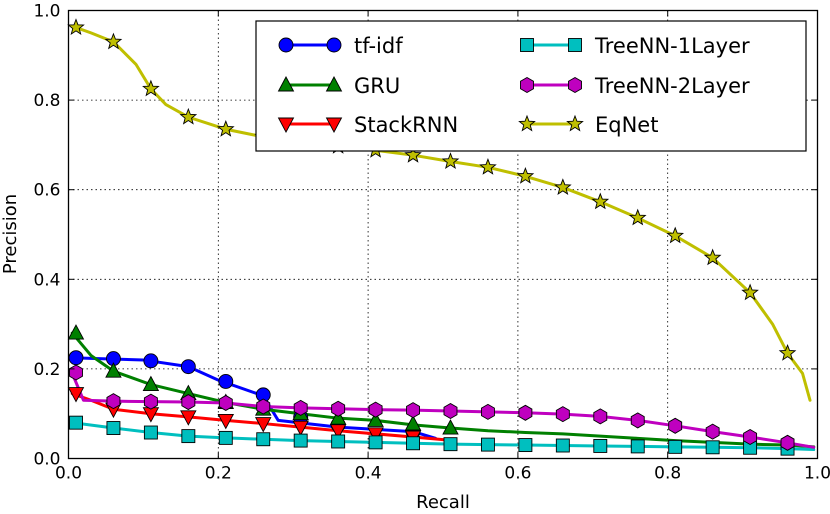 This screenshot has height=514, width=830. What do you see at coordinates (817, 474) in the screenshot?
I see `x-tick-label: 1.0` at bounding box center [817, 474].